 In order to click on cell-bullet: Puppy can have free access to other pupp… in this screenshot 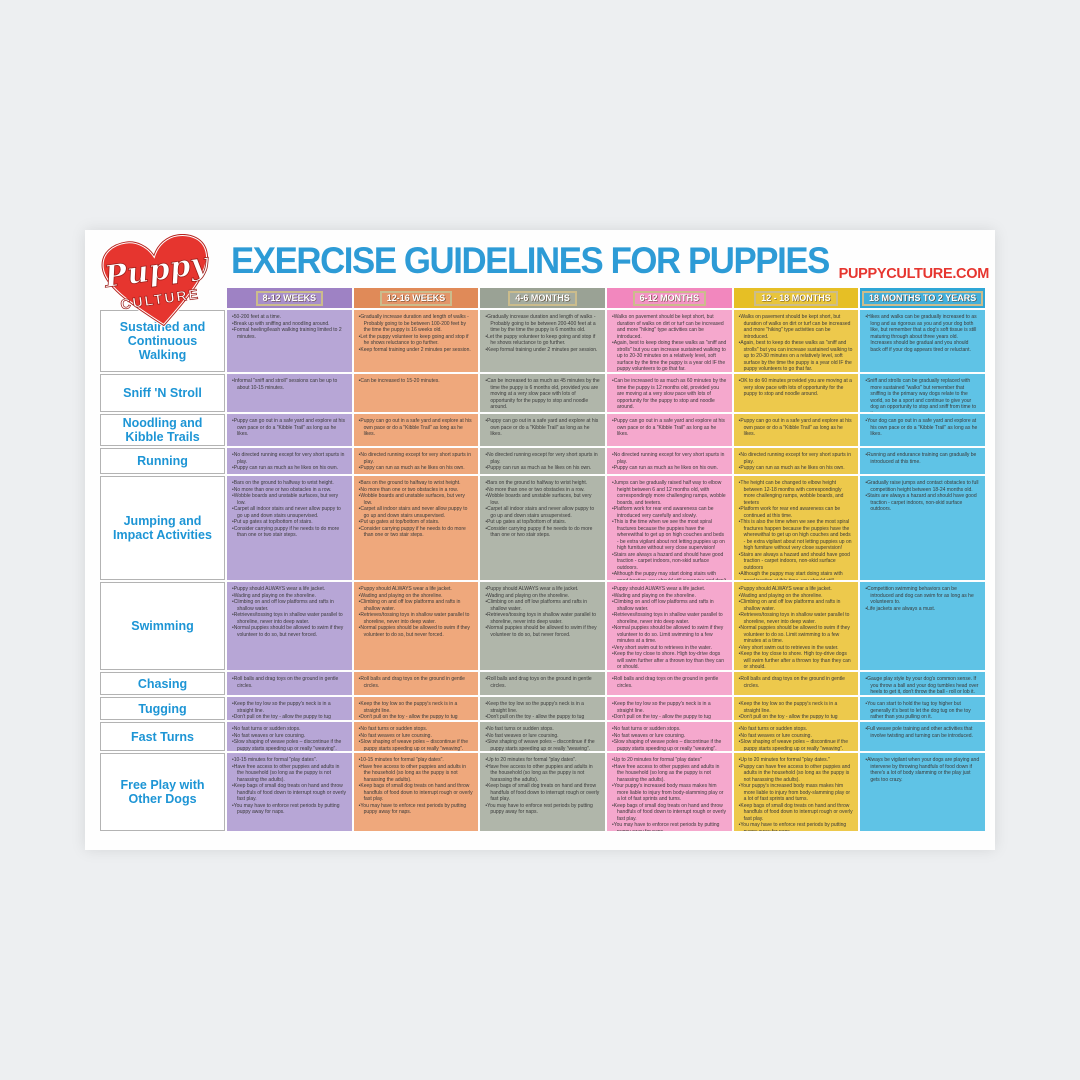, I will do `click(796, 774)`.